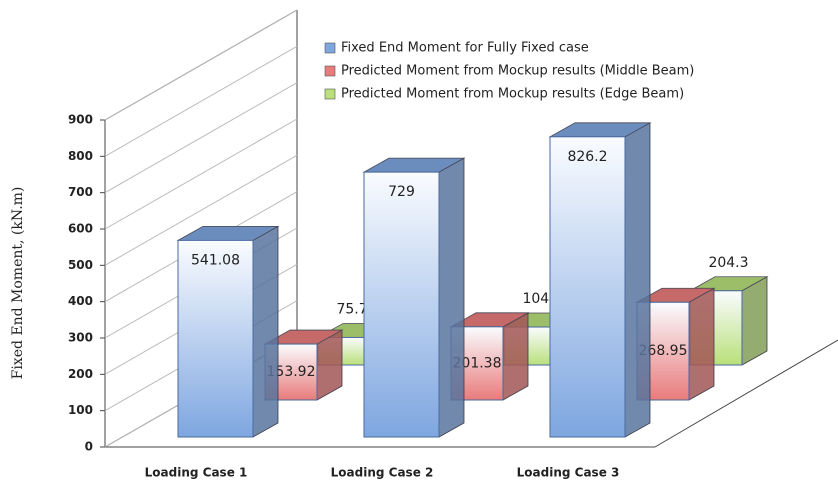 The image size is (838, 484). Describe the element at coordinates (80, 410) in the screenshot. I see `y-tick-label: 100` at that location.